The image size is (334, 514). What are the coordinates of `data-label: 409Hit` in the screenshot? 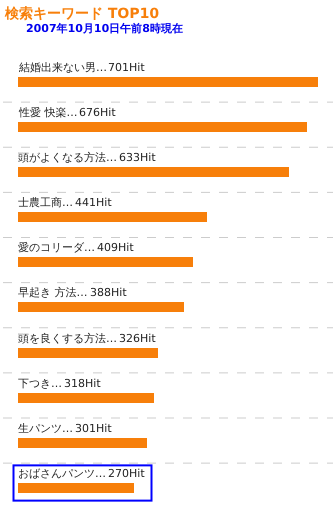 It's located at (115, 247).